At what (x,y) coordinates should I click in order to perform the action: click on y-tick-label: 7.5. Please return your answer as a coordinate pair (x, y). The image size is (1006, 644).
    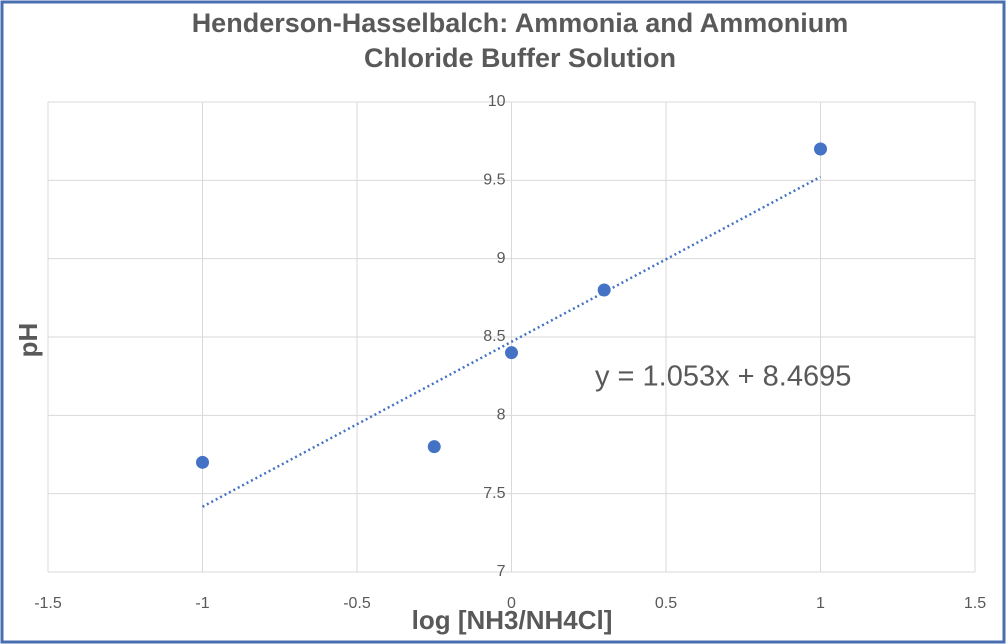
    Looking at the image, I should click on (494, 493).